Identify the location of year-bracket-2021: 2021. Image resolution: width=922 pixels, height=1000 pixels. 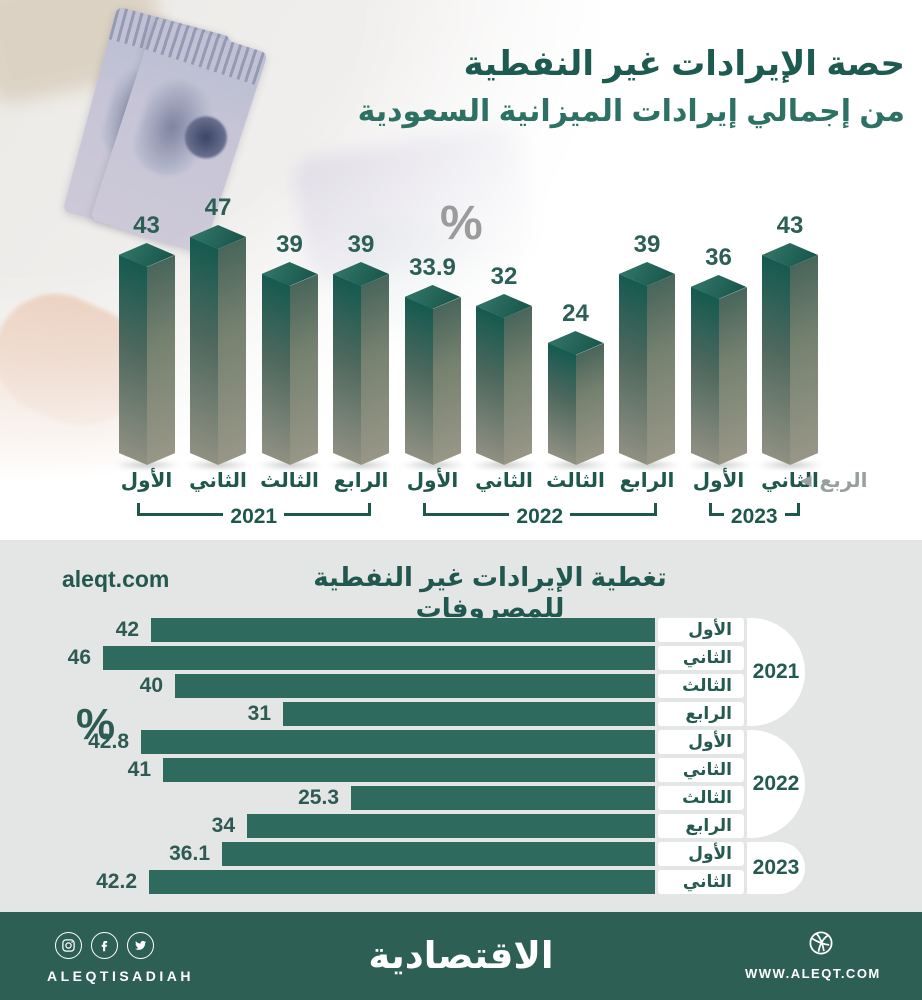
(253, 514).